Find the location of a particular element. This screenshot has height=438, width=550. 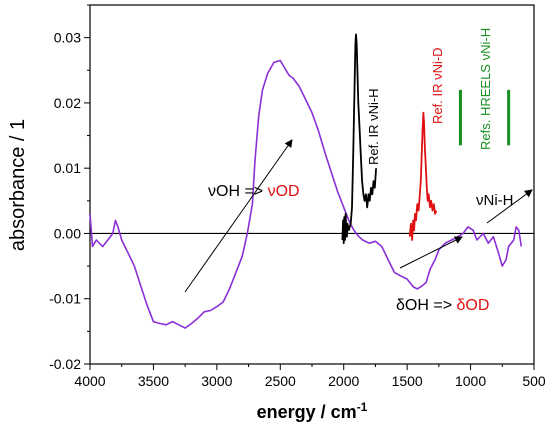

y-tick-label: -0.01 is located at coordinates (65, 299).